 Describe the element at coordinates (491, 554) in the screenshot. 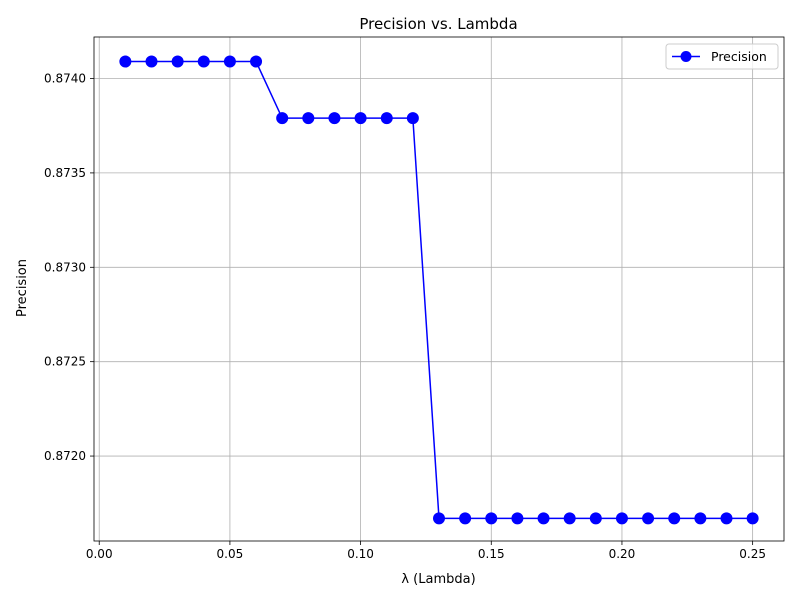

I see `x-tick-label: 0.15` at that location.